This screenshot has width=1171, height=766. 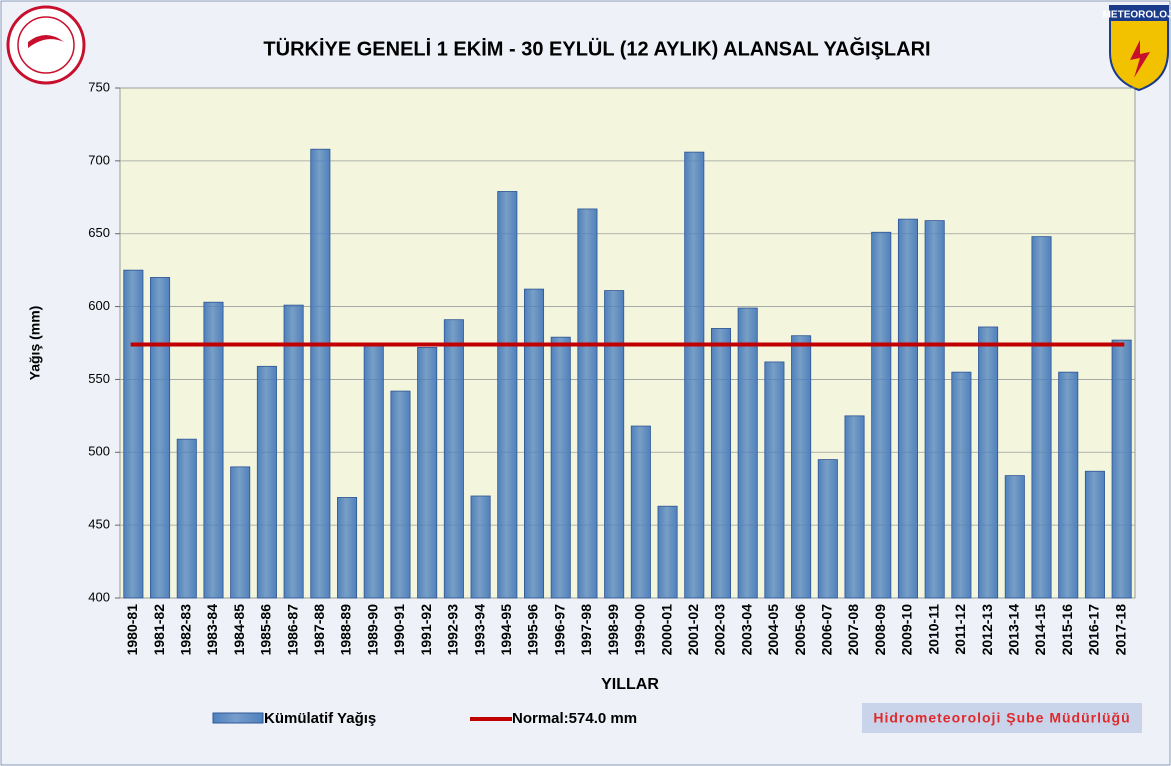 I want to click on y-tick-label: 500, so click(x=99, y=451).